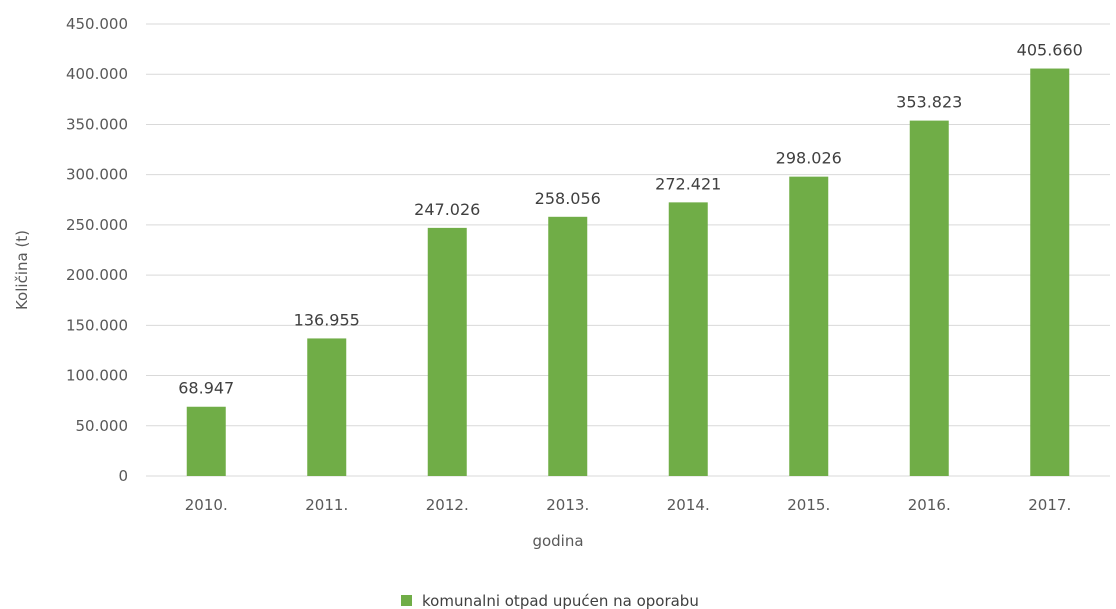  Describe the element at coordinates (406, 600) in the screenshot. I see `legend-swatch` at that location.